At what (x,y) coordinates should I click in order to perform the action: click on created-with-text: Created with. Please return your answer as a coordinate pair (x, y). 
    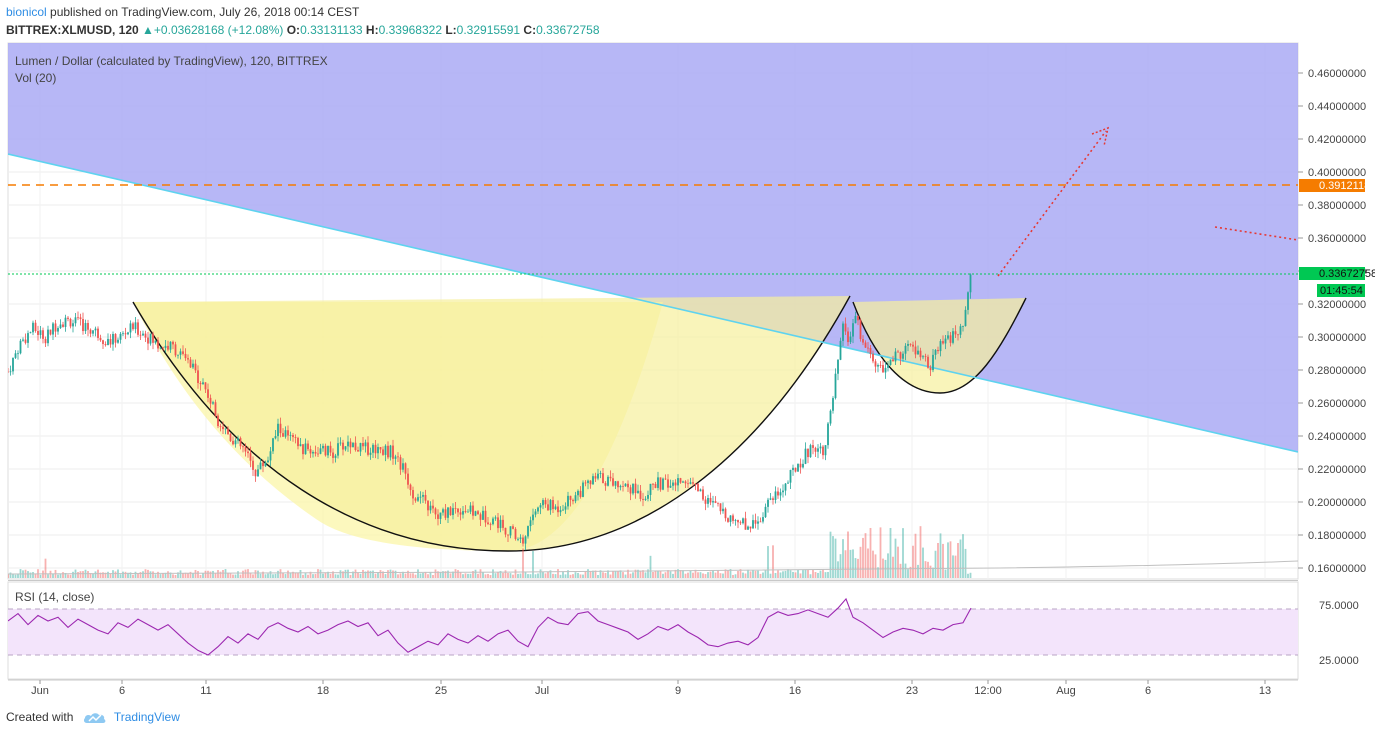
    Looking at the image, I should click on (40, 717).